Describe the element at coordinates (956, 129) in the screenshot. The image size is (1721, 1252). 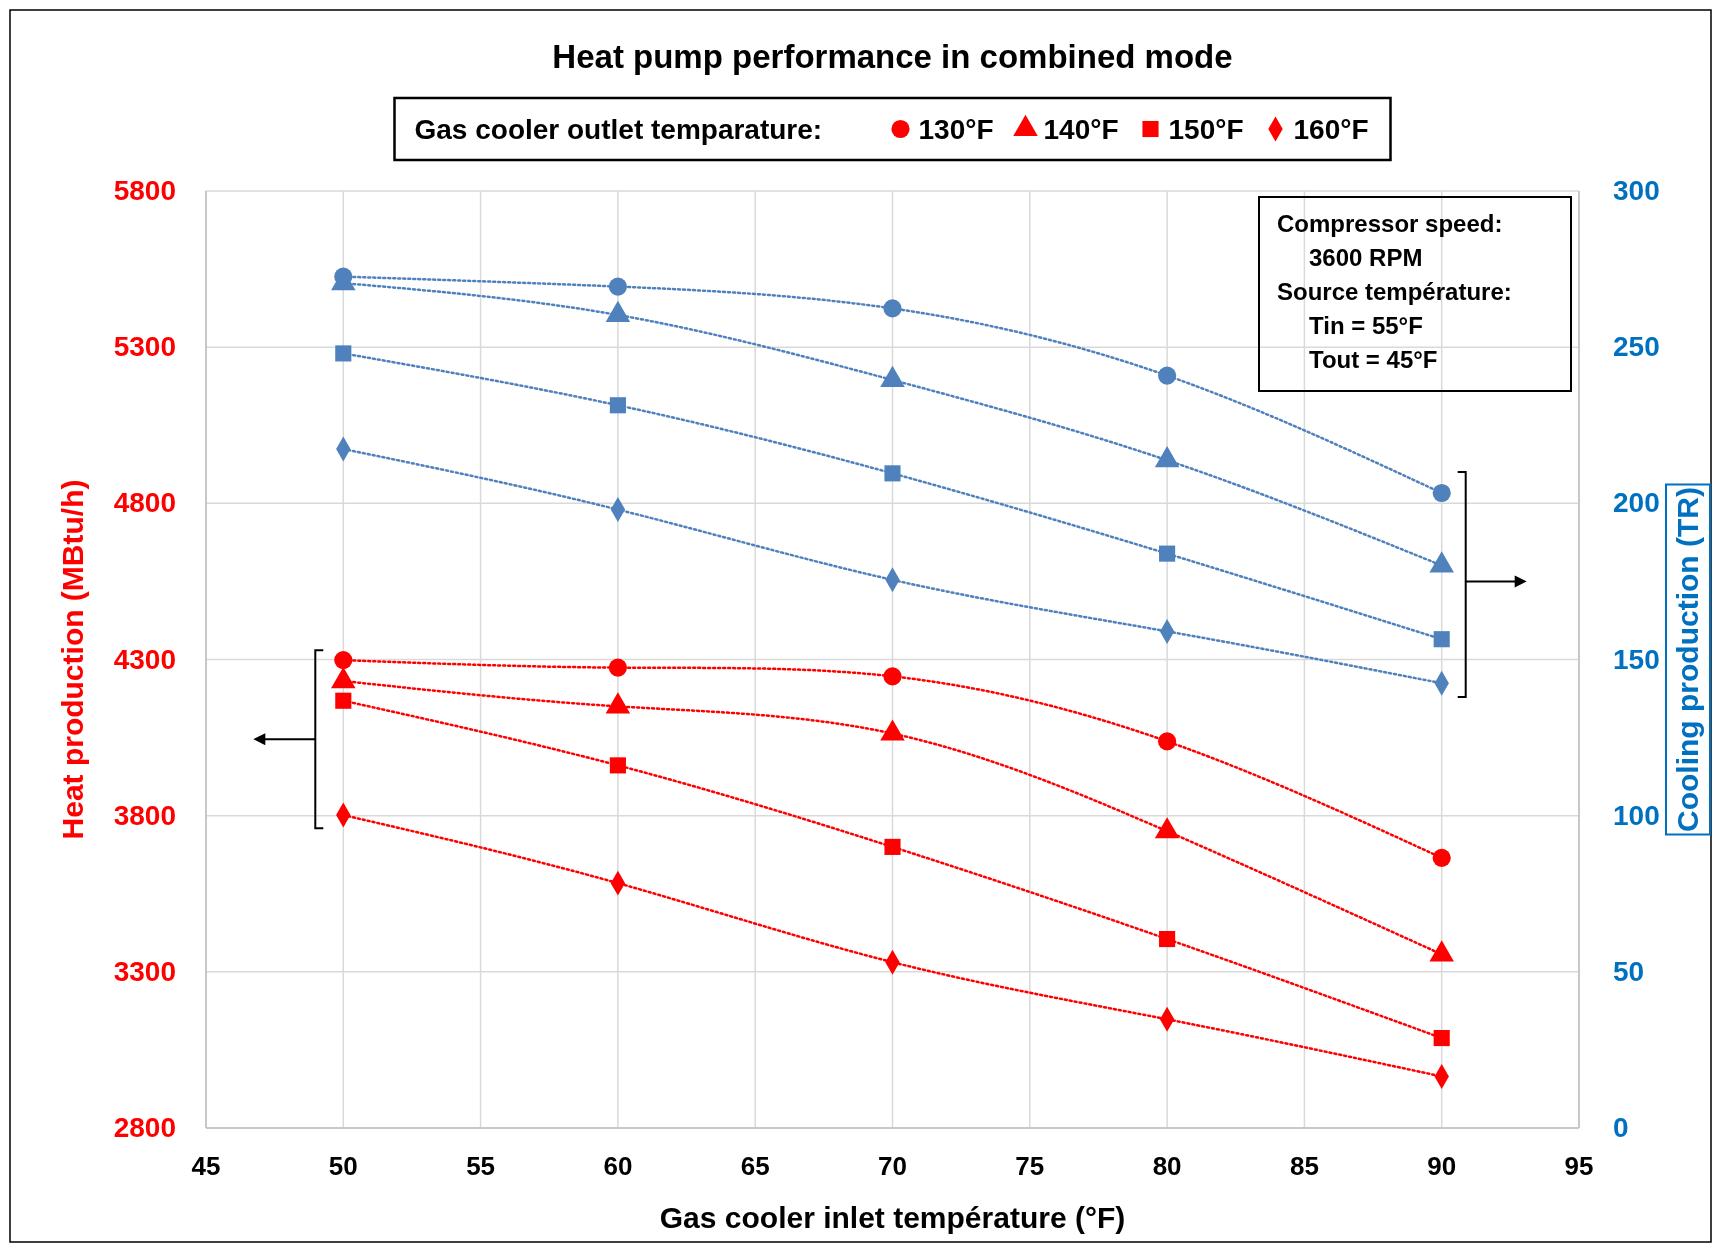
I see `legend-label: 130°F` at that location.